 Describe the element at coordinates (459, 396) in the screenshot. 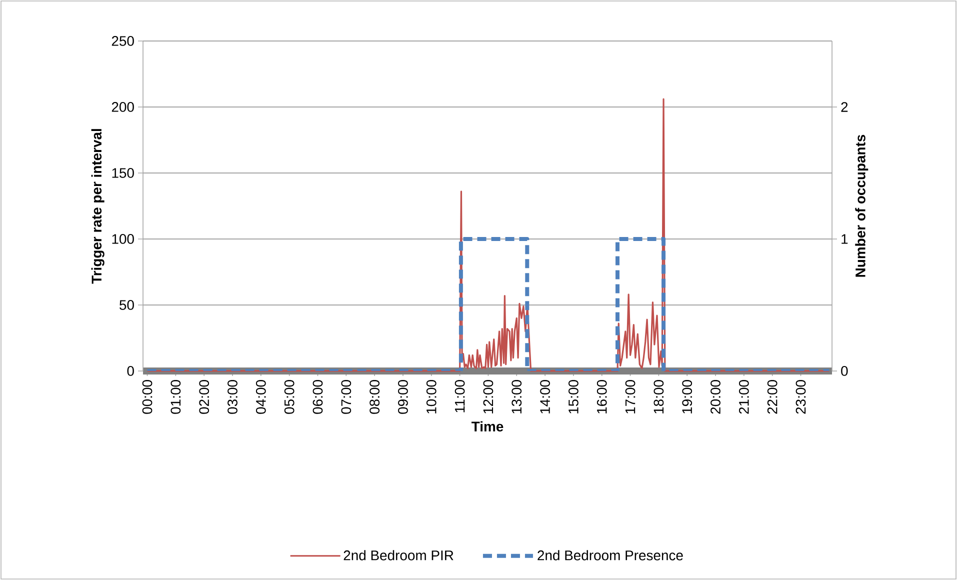

I see `x-tick-label: 11:00` at that location.